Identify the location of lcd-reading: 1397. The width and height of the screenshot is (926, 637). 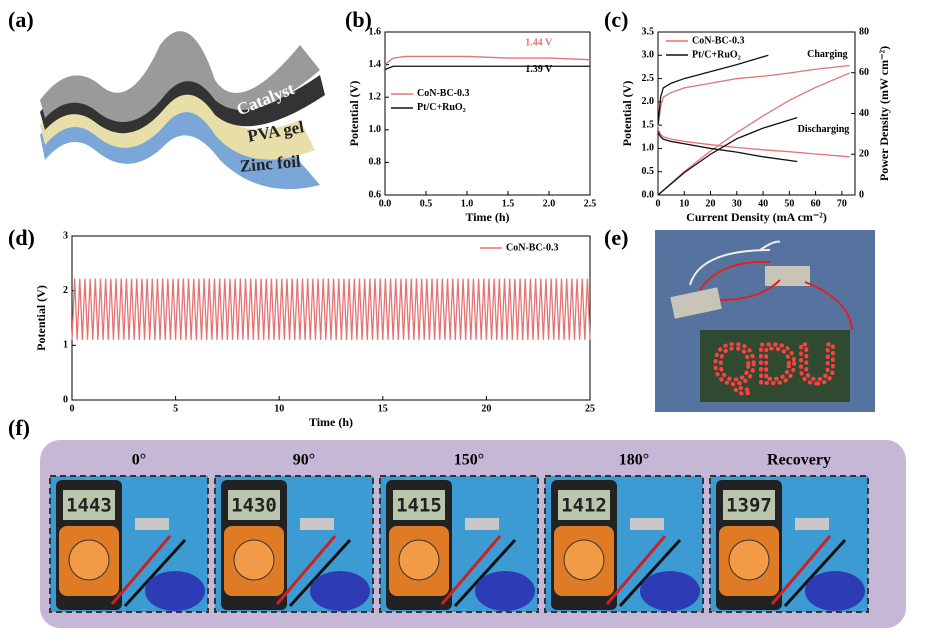
(749, 506).